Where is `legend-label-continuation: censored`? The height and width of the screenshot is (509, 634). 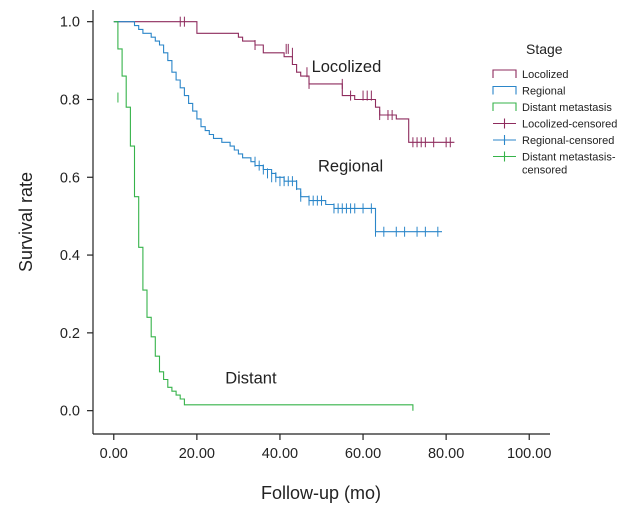
legend-label-continuation: censored is located at coordinates (544, 171).